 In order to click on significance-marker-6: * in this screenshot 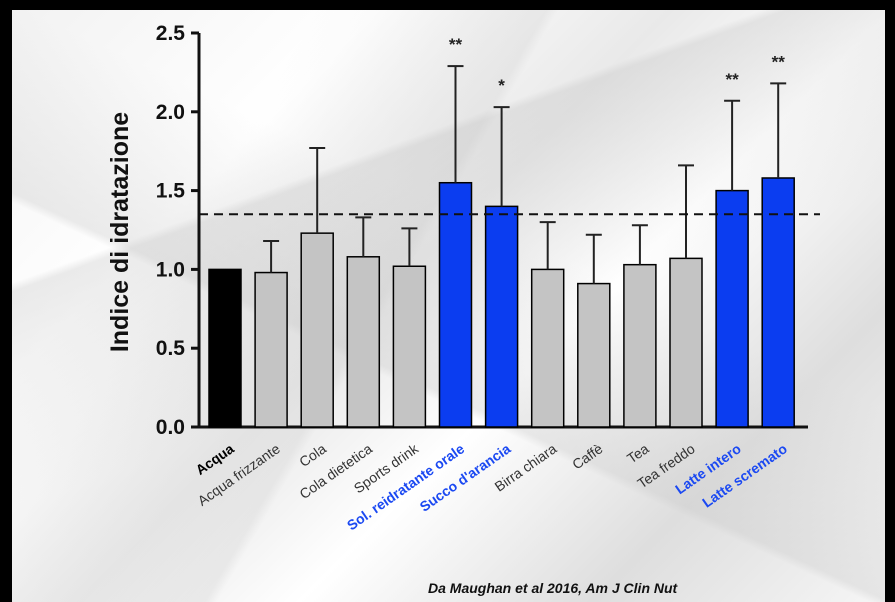, I will do `click(501, 85)`.